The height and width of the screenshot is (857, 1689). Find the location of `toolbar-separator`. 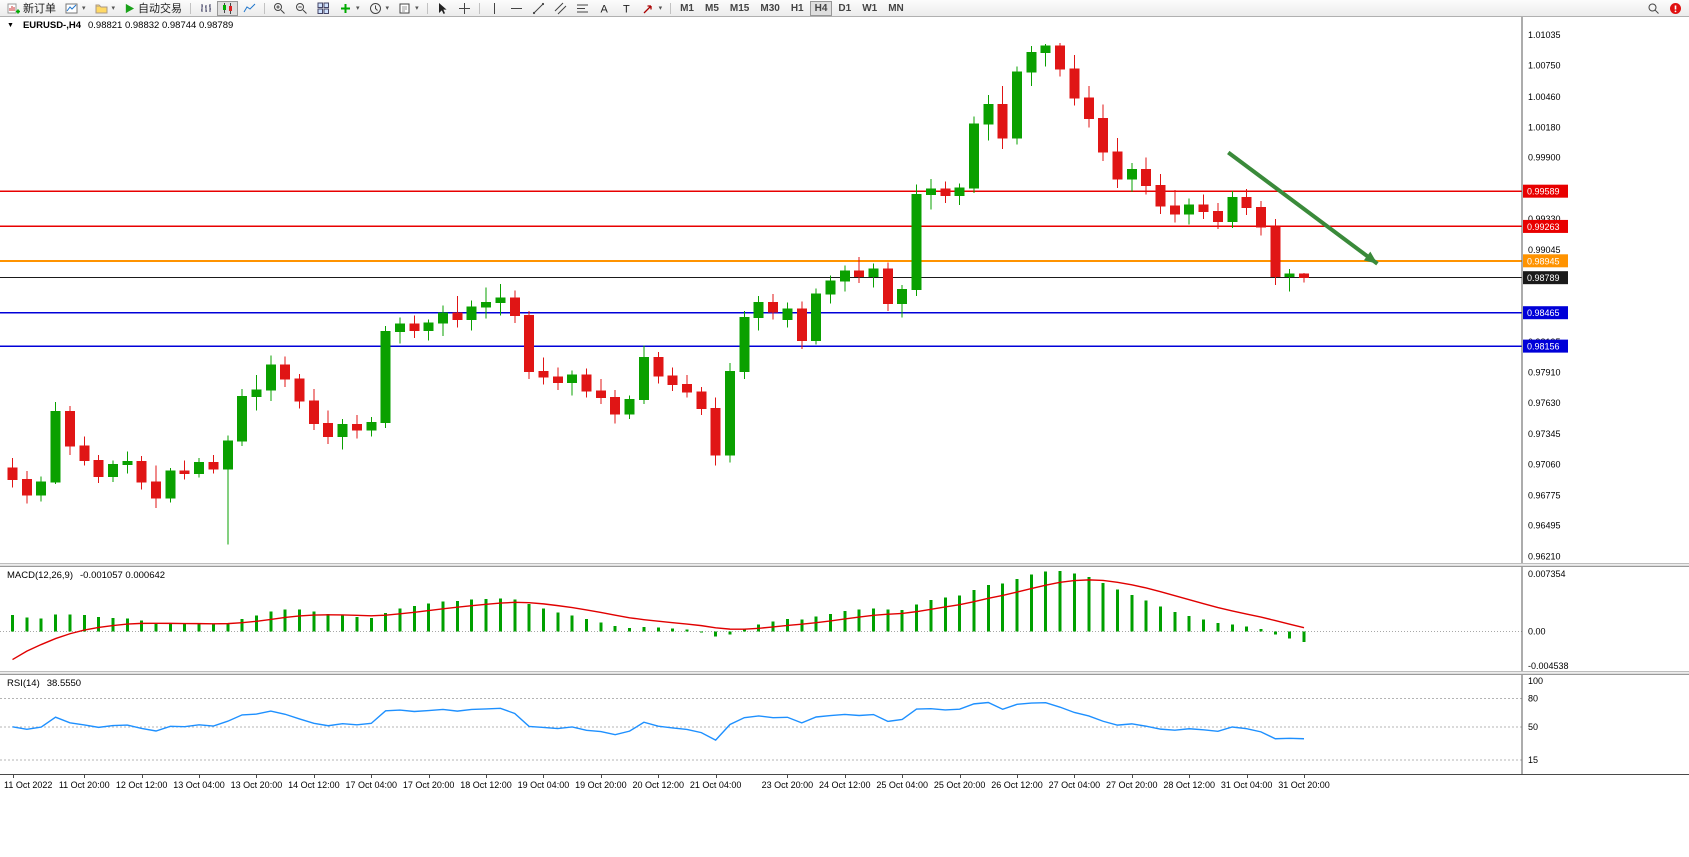

toolbar-separator is located at coordinates (479, 8).